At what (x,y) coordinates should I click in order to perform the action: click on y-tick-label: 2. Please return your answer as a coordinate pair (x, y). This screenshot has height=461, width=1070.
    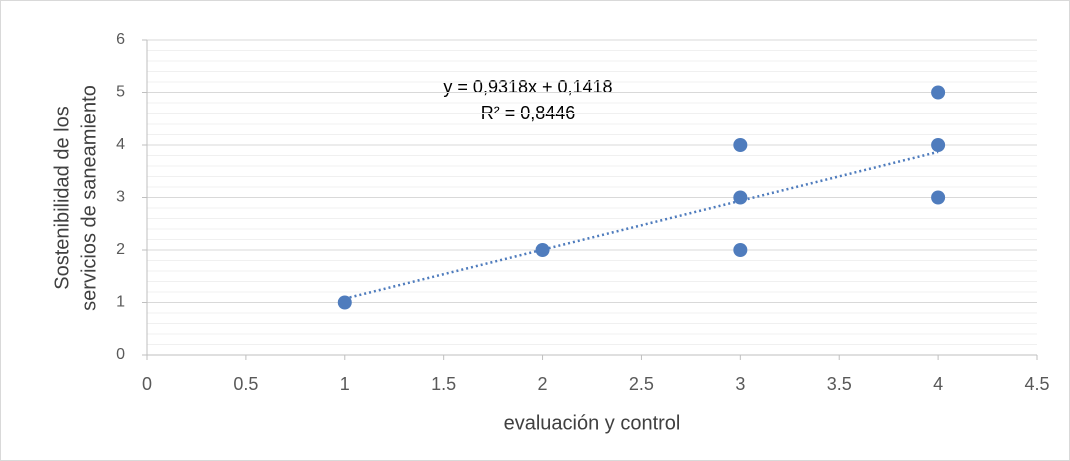
    Looking at the image, I should click on (120, 249).